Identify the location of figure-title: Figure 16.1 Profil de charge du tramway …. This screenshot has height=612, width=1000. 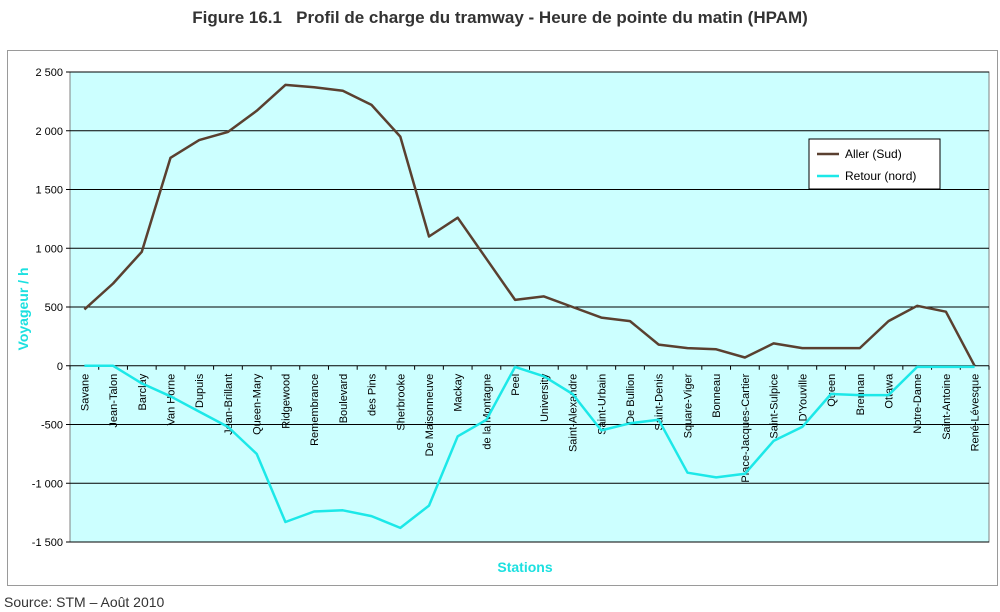
(500, 17).